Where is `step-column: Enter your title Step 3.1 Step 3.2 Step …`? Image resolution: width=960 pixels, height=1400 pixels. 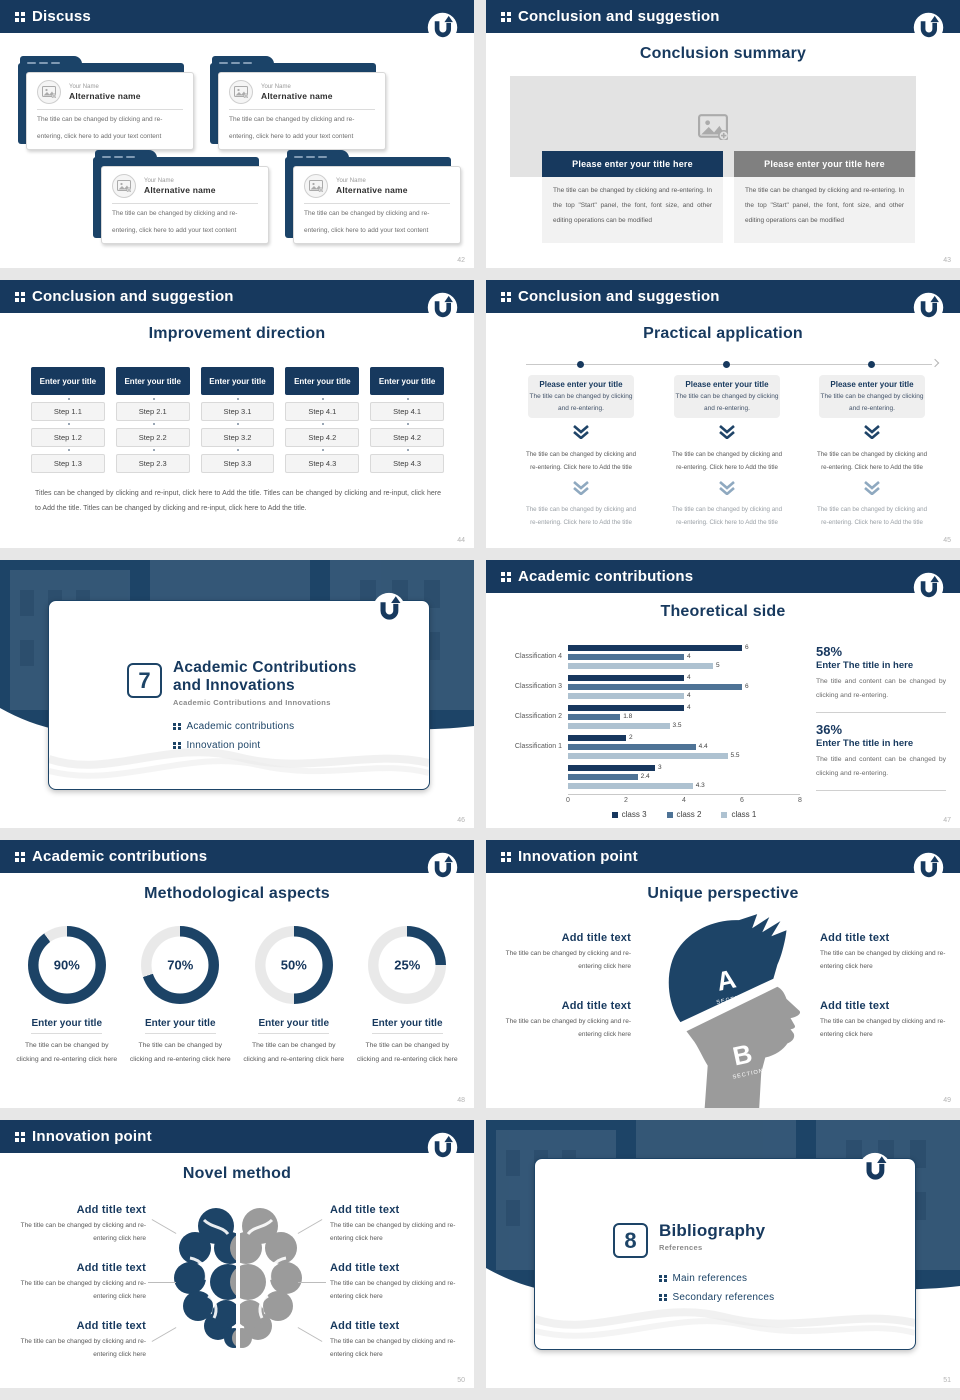
step-column: Enter your title Step 3.1 Step 3.2 Step … is located at coordinates (237, 420).